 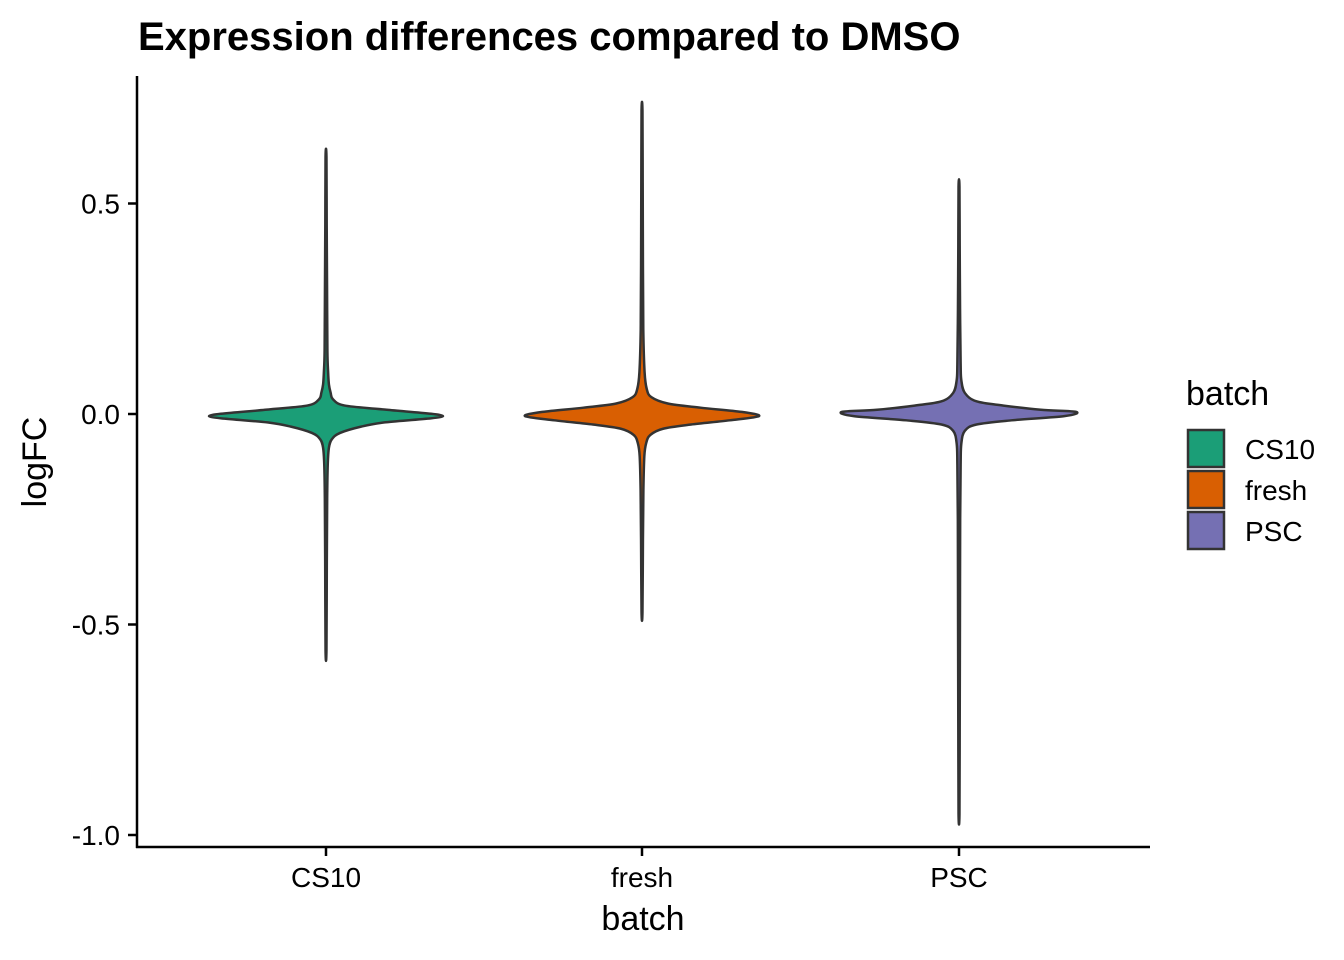 I want to click on legend-label: PSC, so click(x=1274, y=531).